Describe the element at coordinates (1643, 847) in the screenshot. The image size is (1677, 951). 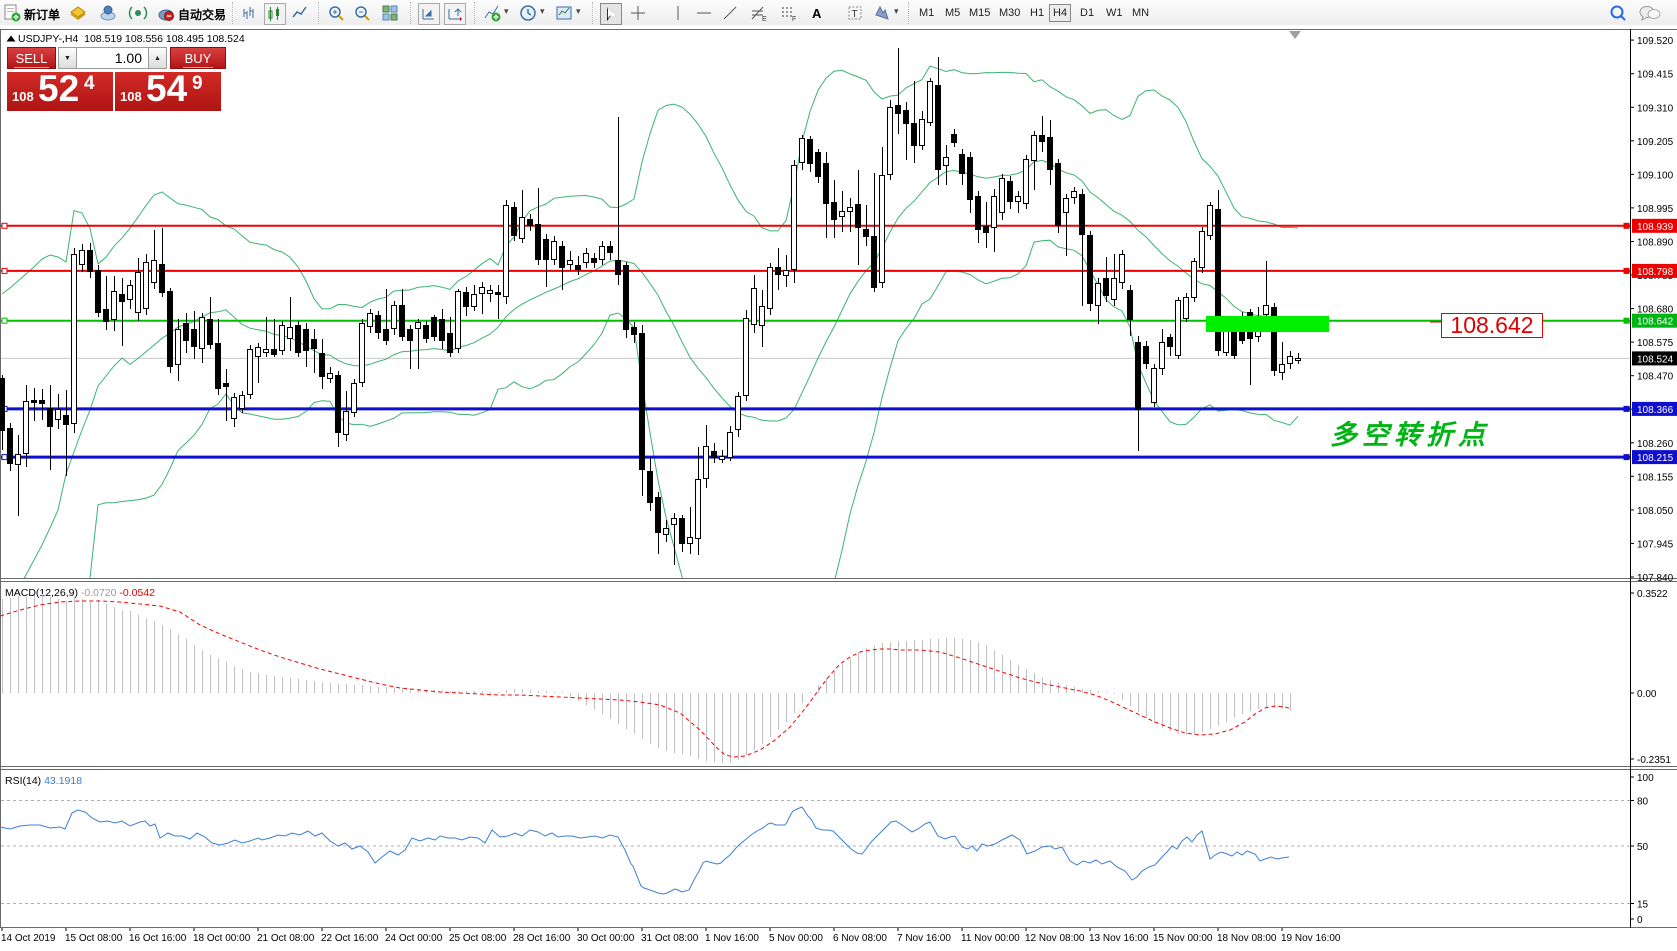
I see `svg-text: 50` at that location.